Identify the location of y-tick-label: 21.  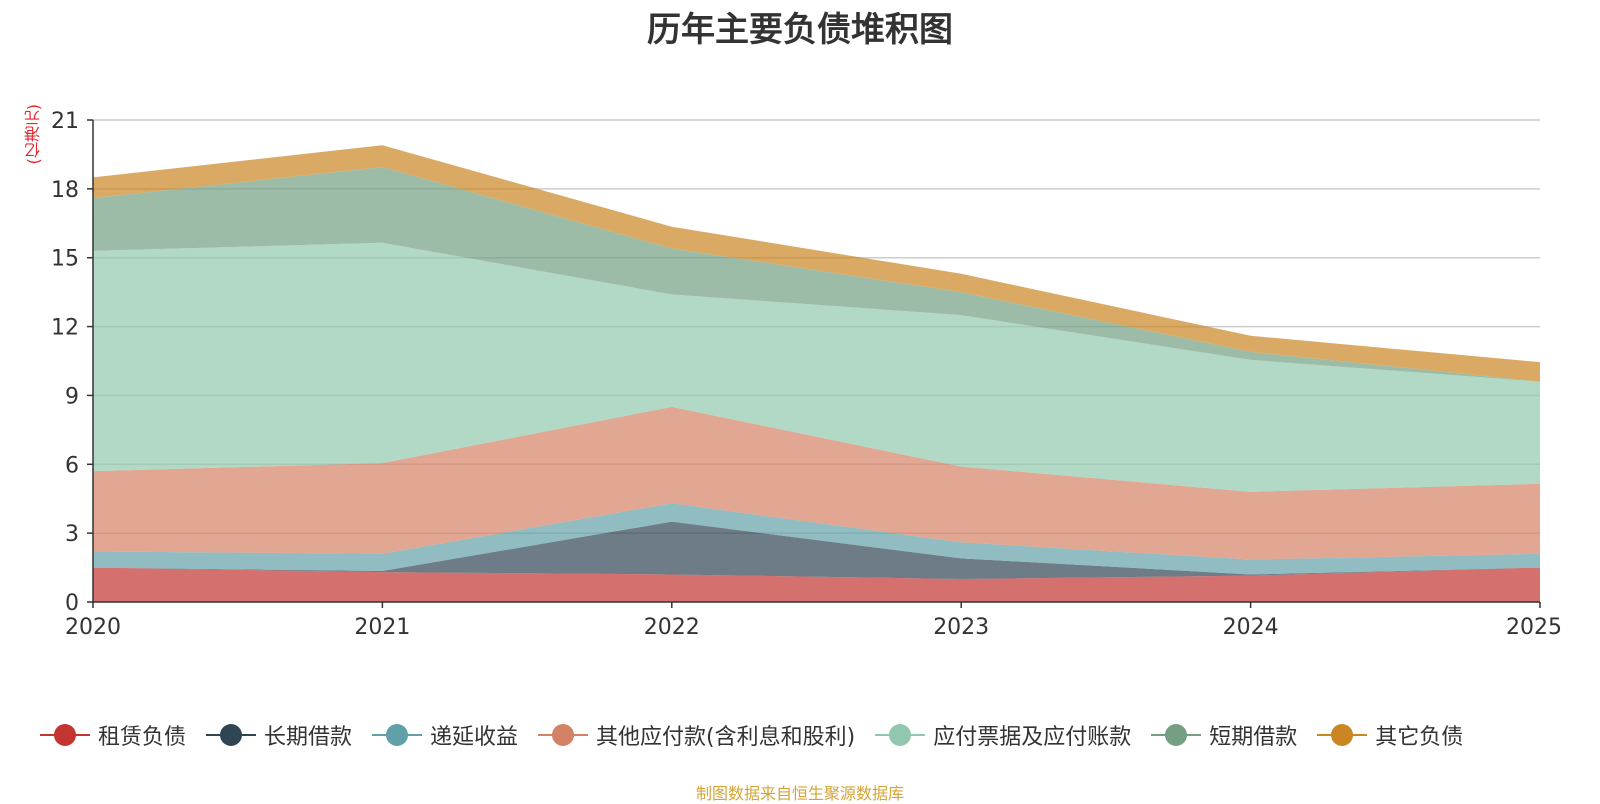
(65, 121).